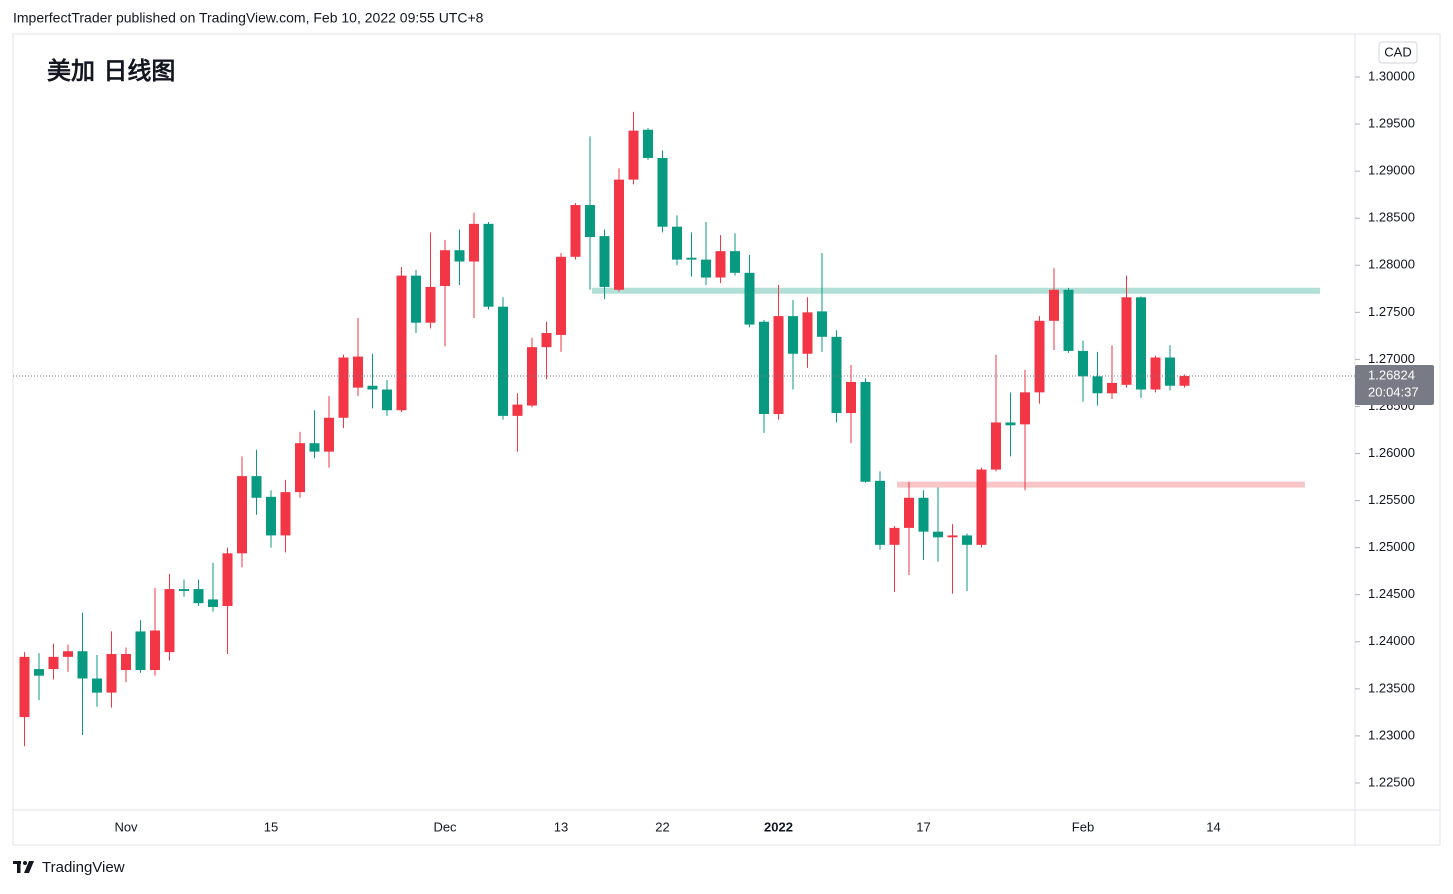 Image resolution: width=1453 pixels, height=894 pixels. I want to click on y-tick-label: 1.30000, so click(1391, 75).